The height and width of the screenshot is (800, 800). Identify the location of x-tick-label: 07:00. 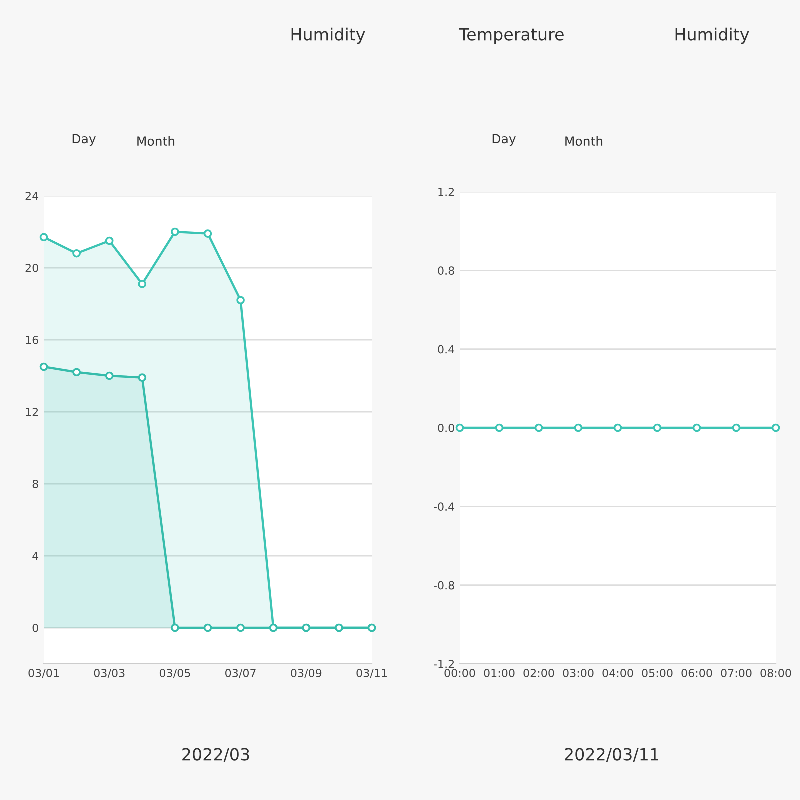
(736, 673).